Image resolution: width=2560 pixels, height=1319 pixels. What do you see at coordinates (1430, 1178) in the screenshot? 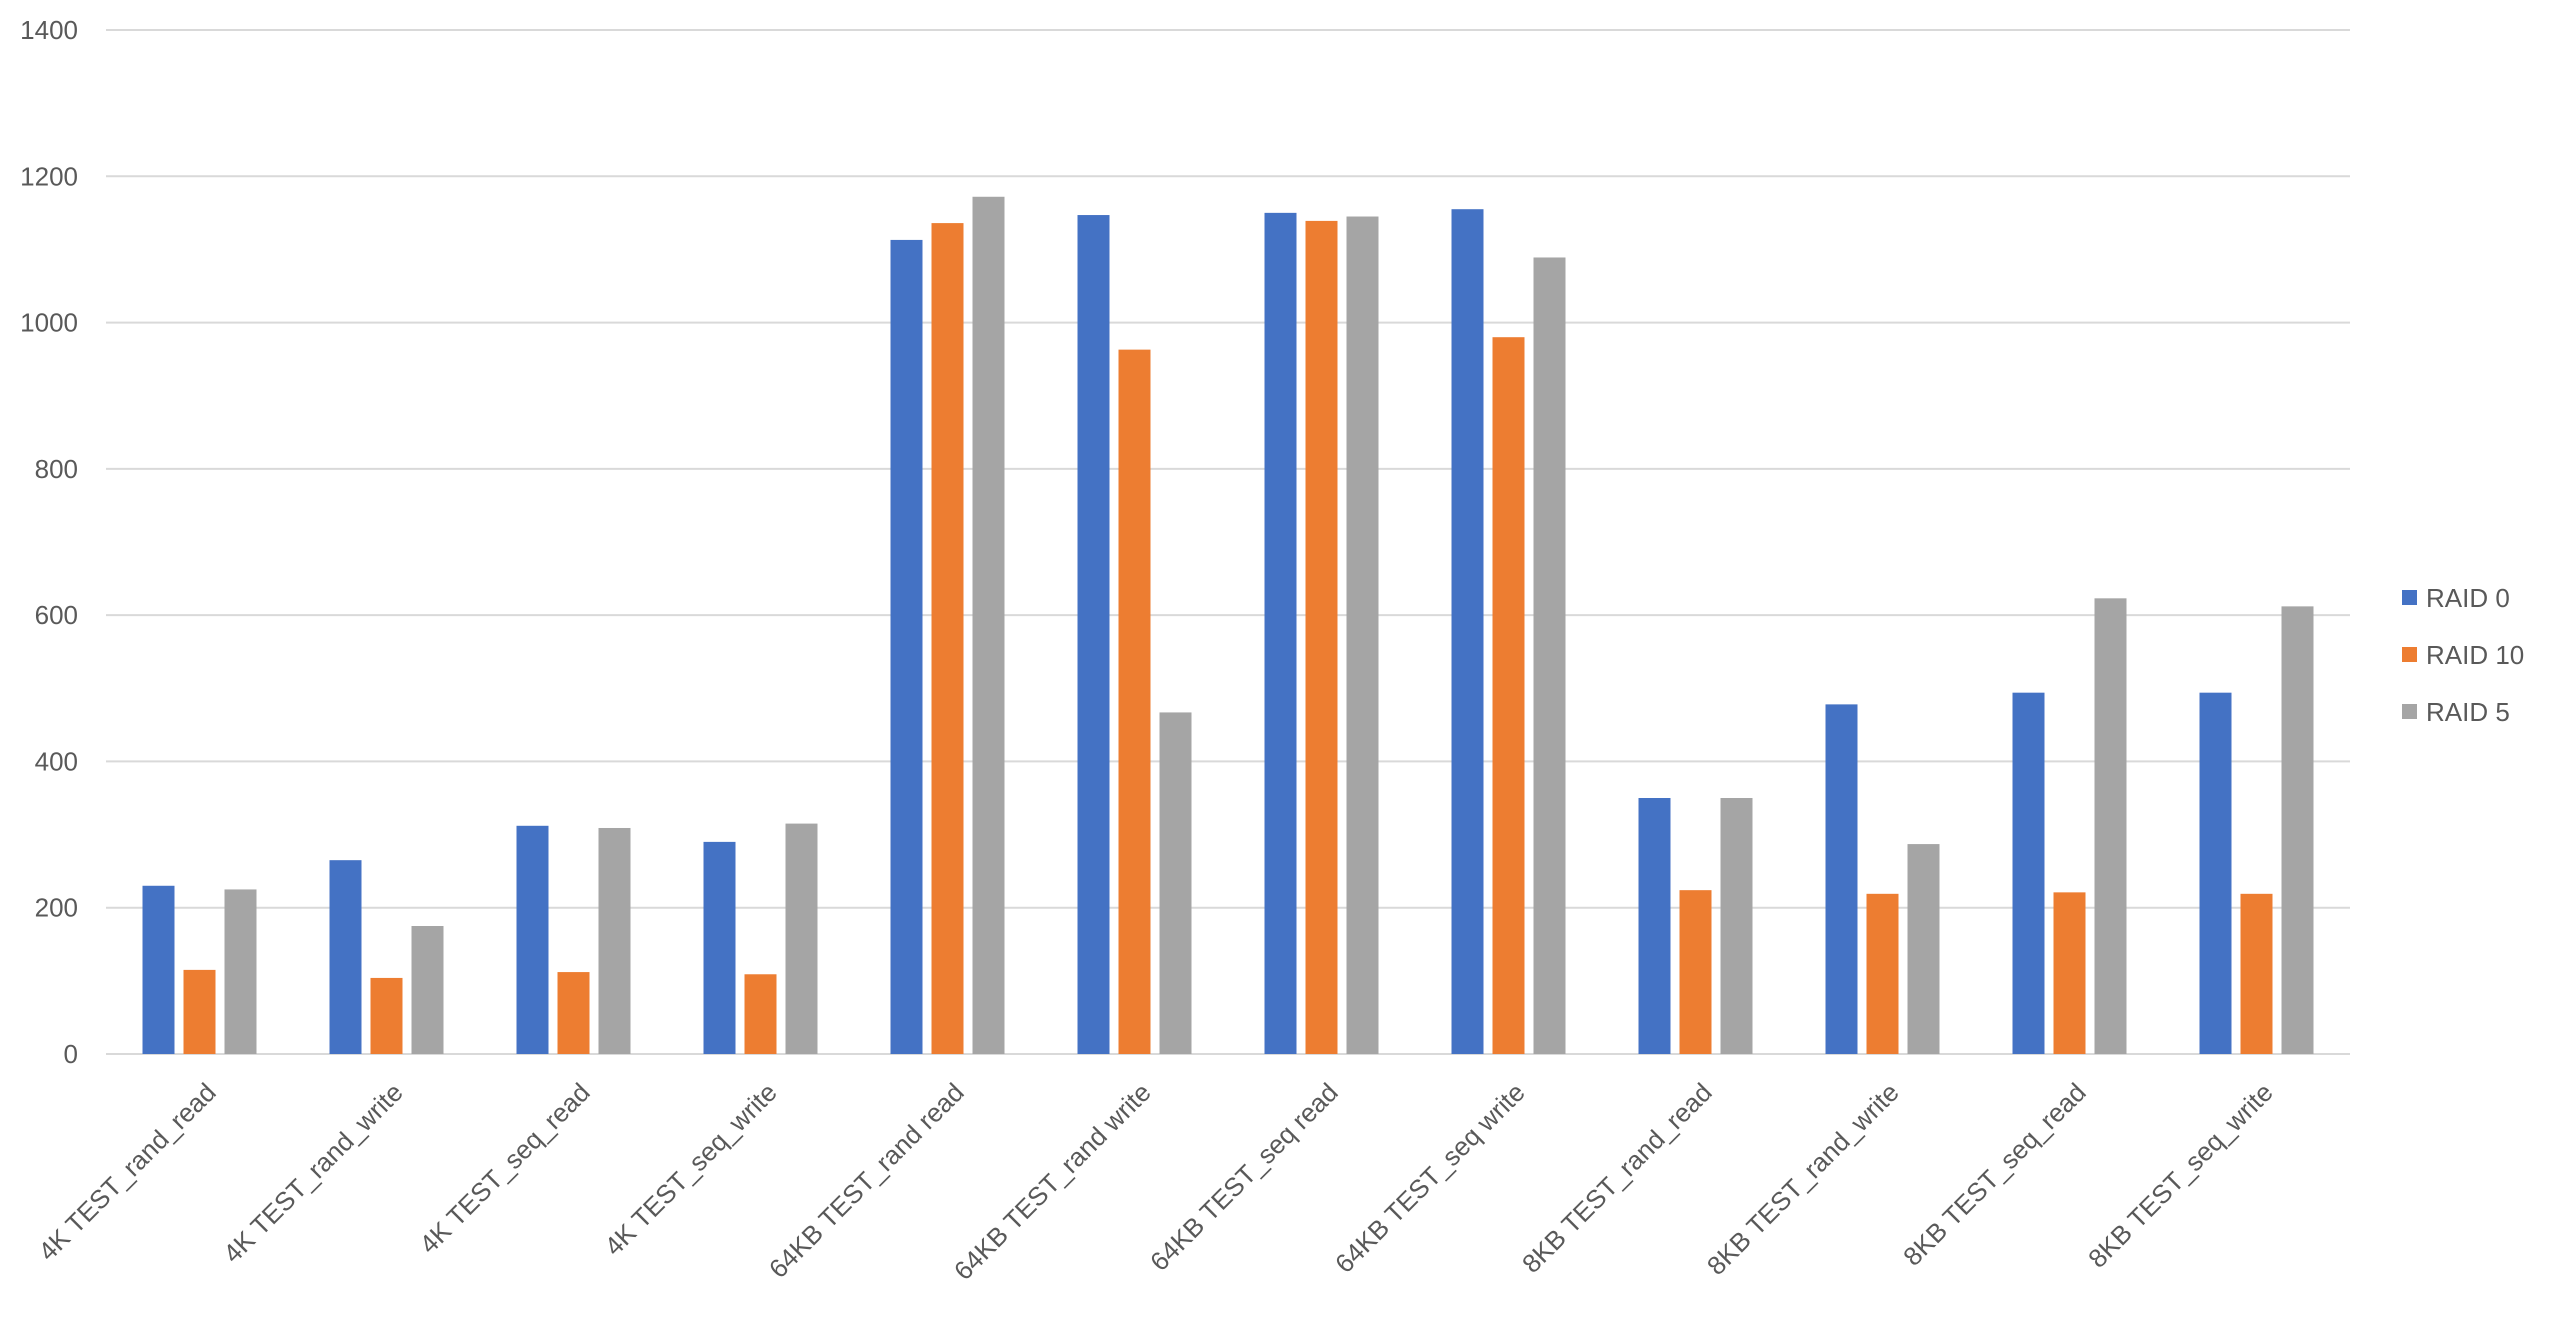
I see `x-category-label: 64KB TEST_seq write` at bounding box center [1430, 1178].